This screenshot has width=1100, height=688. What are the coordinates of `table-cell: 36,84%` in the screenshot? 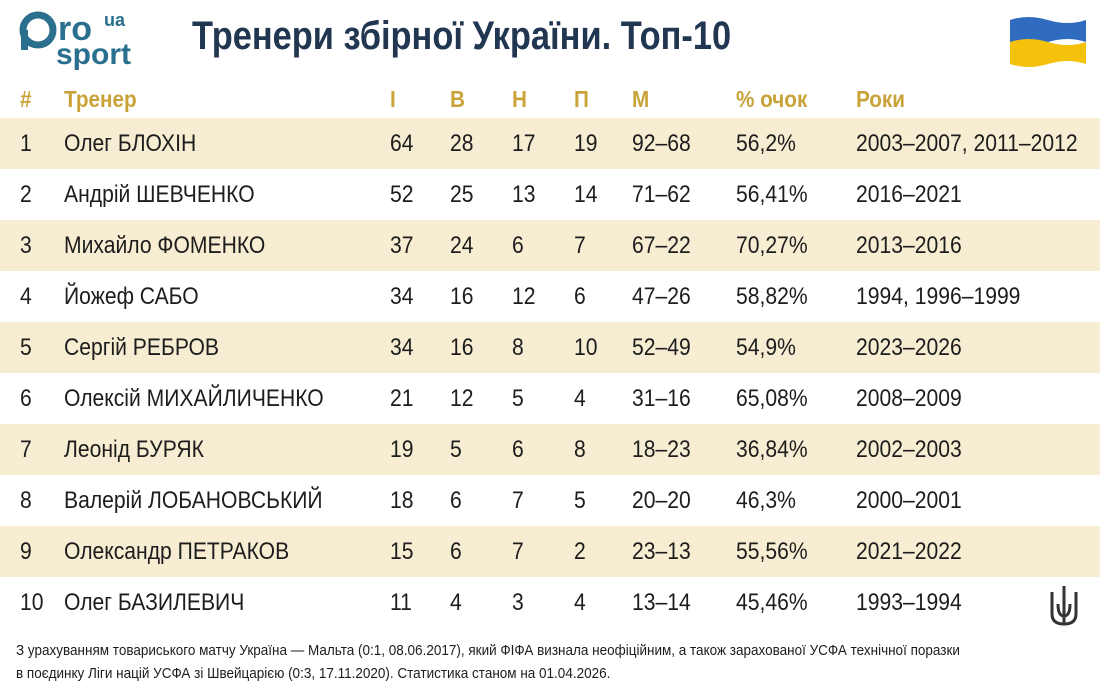 It's located at (772, 449).